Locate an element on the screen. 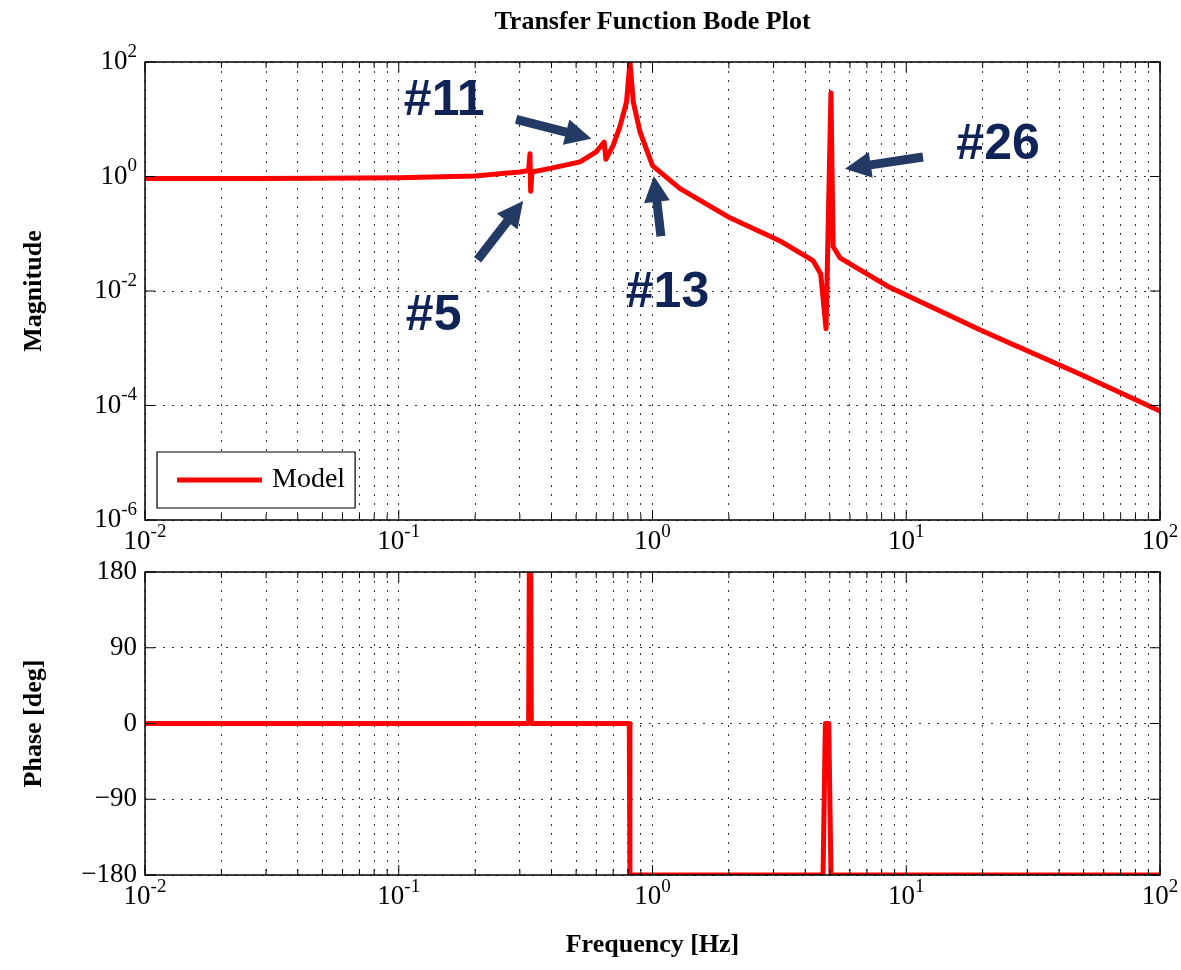 The height and width of the screenshot is (970, 1181). annotation: #26 is located at coordinates (998, 142).